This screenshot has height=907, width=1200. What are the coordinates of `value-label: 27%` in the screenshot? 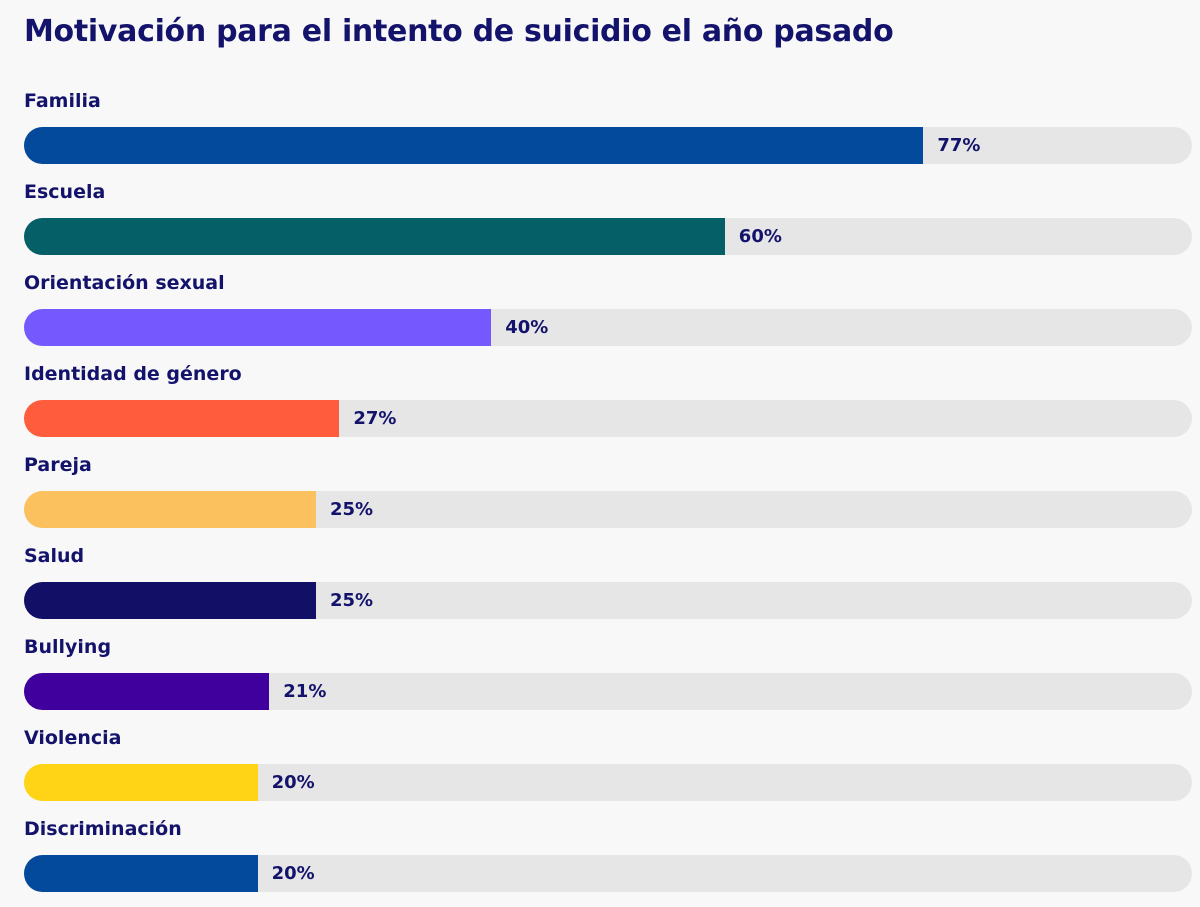 It's located at (375, 418).